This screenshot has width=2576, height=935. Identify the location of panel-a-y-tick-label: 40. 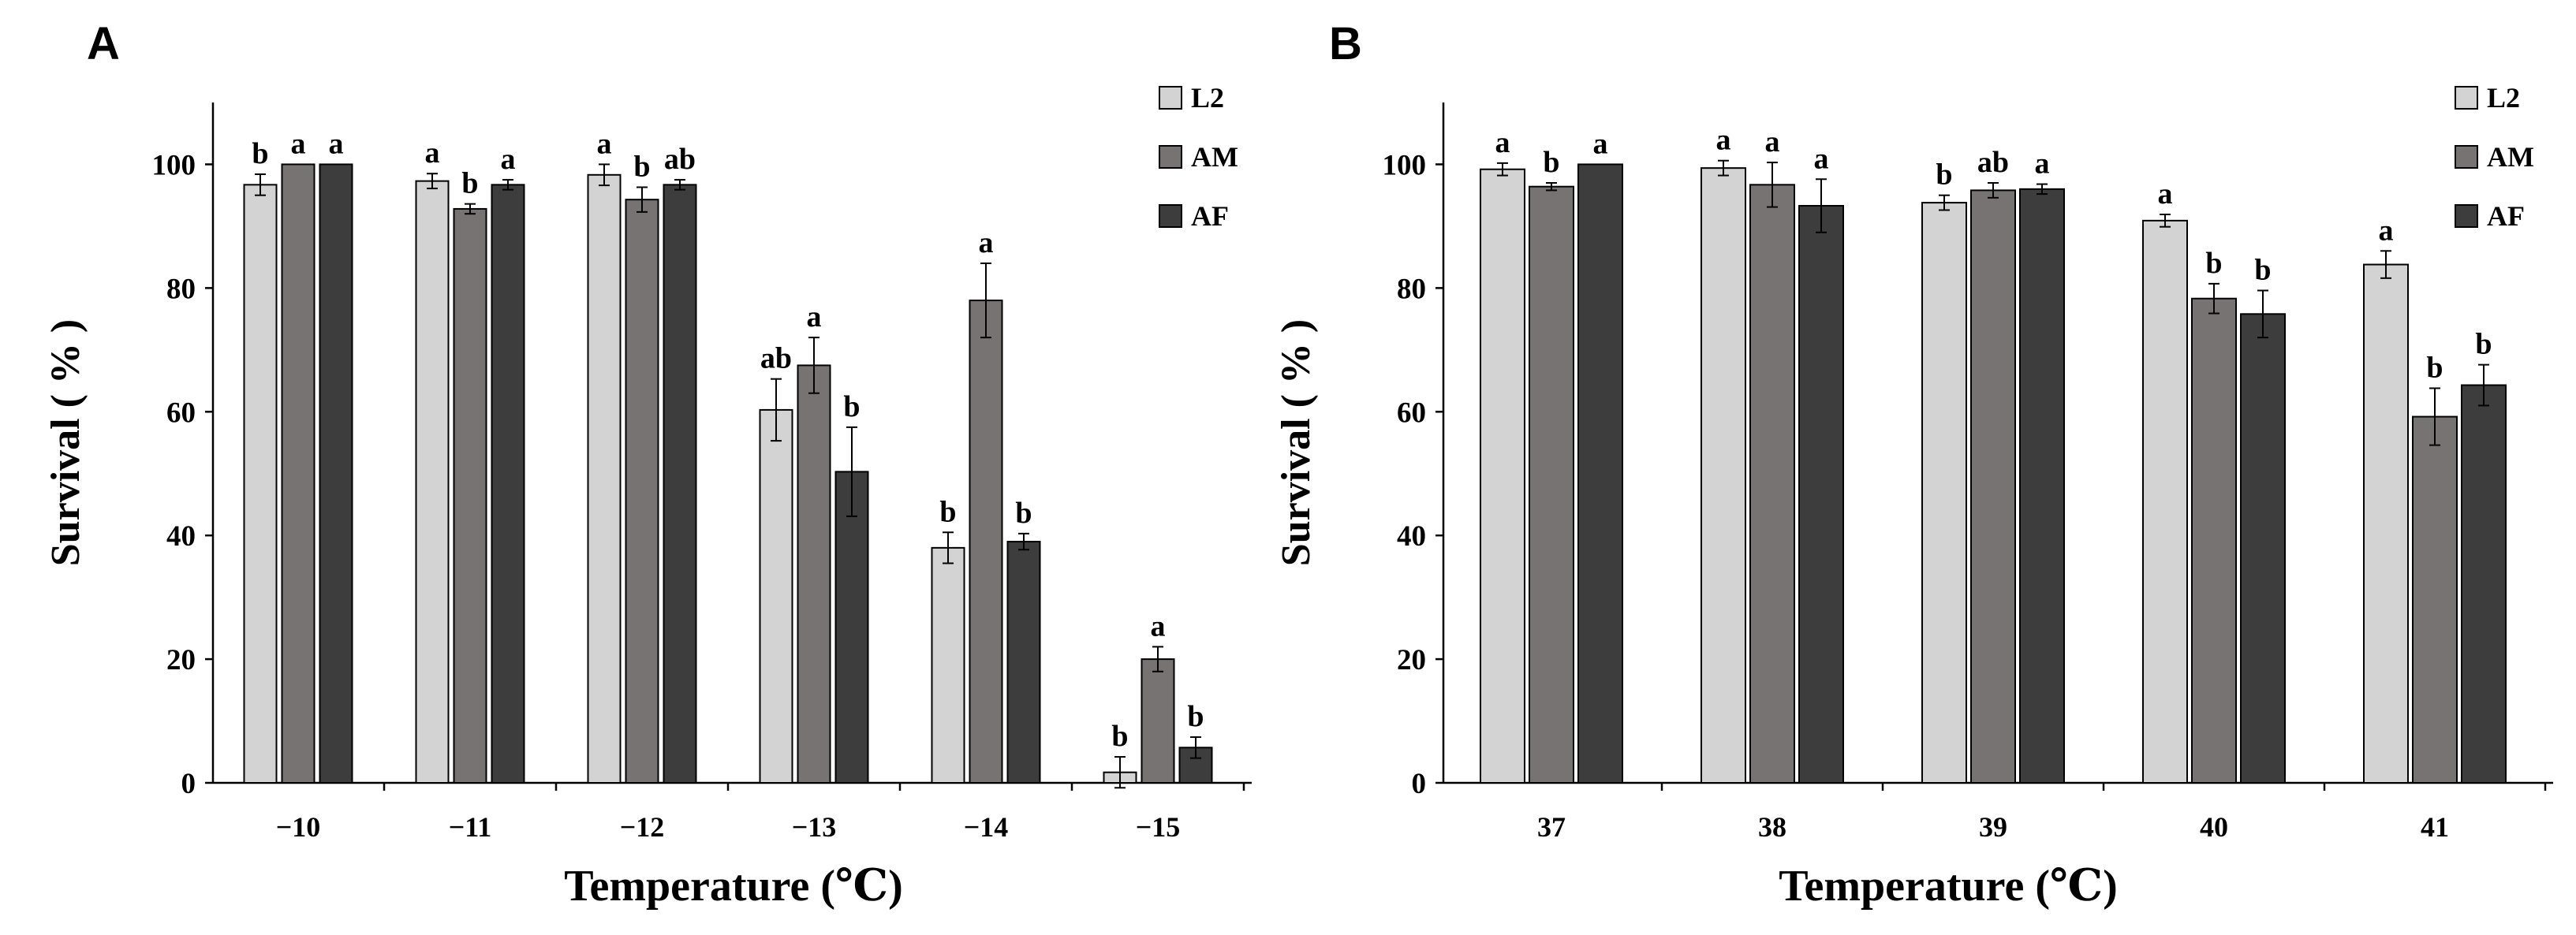
(181, 537).